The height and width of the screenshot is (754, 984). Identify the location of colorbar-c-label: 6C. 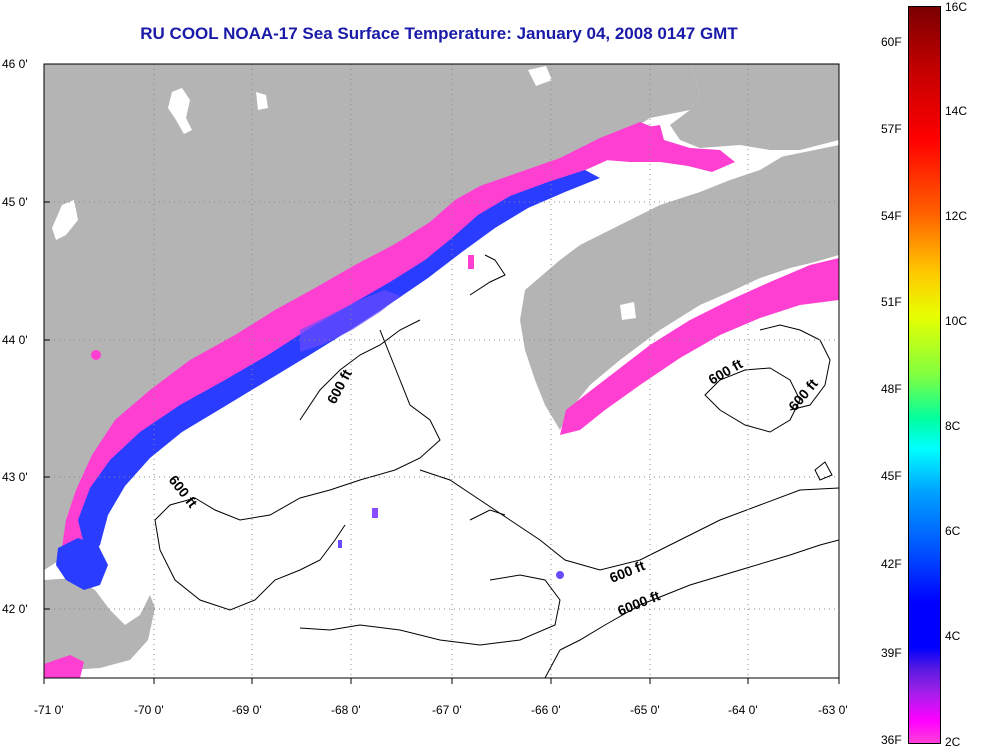
(953, 531).